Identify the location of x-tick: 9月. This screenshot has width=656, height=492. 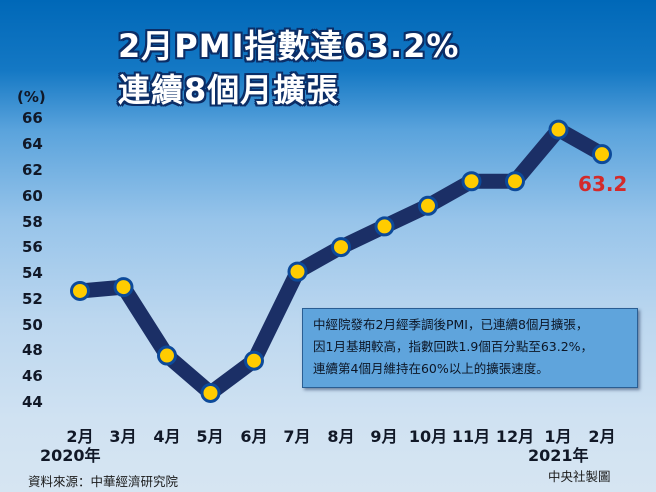
(384, 436).